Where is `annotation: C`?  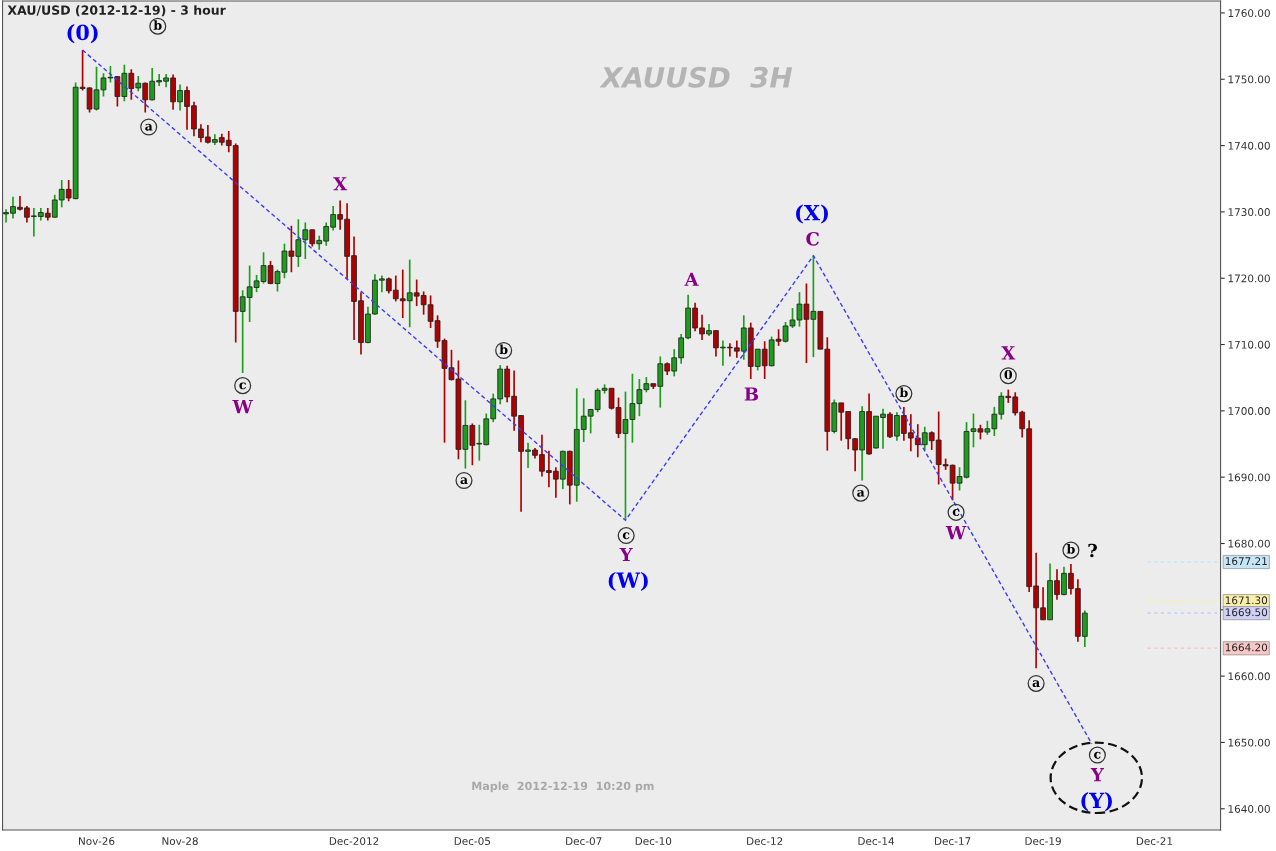
annotation: C is located at coordinates (812, 239).